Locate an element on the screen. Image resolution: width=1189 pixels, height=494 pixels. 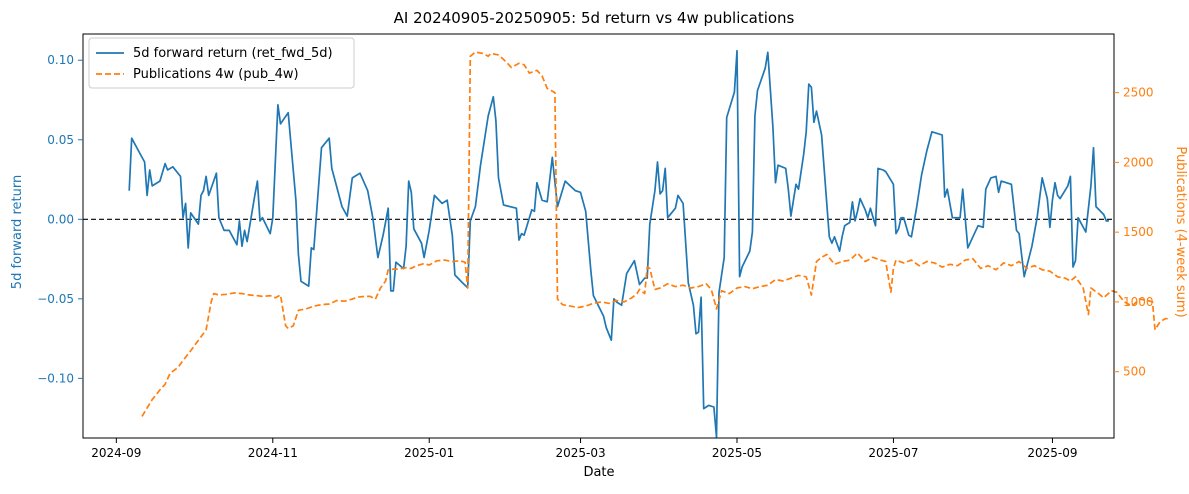
y-axis-label-right: Publications (4-week sum) is located at coordinates (1180, 231).